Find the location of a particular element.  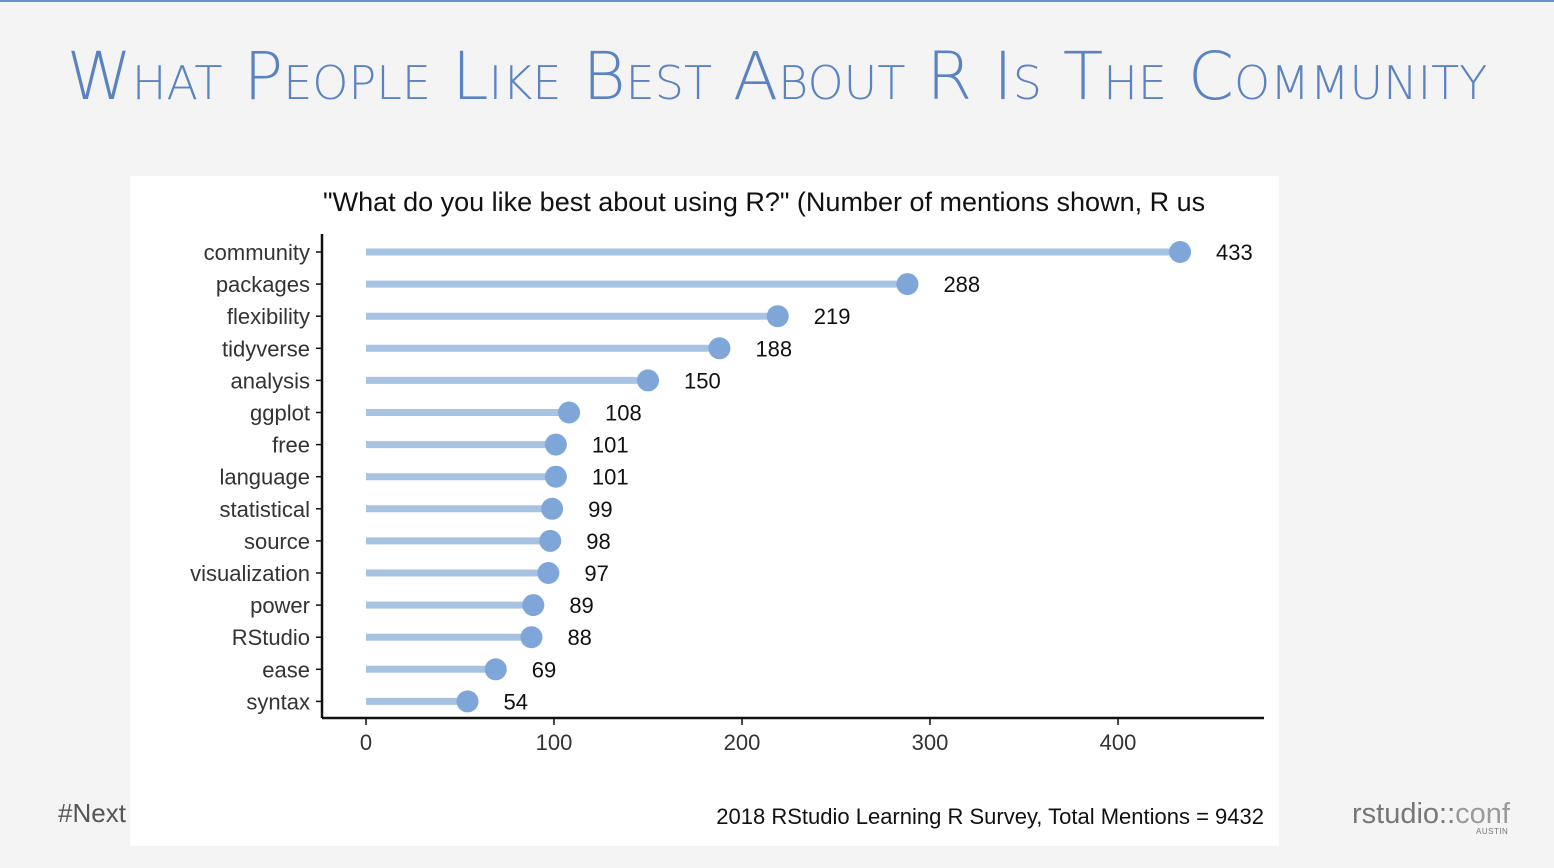

category-label: RStudio is located at coordinates (271, 637).